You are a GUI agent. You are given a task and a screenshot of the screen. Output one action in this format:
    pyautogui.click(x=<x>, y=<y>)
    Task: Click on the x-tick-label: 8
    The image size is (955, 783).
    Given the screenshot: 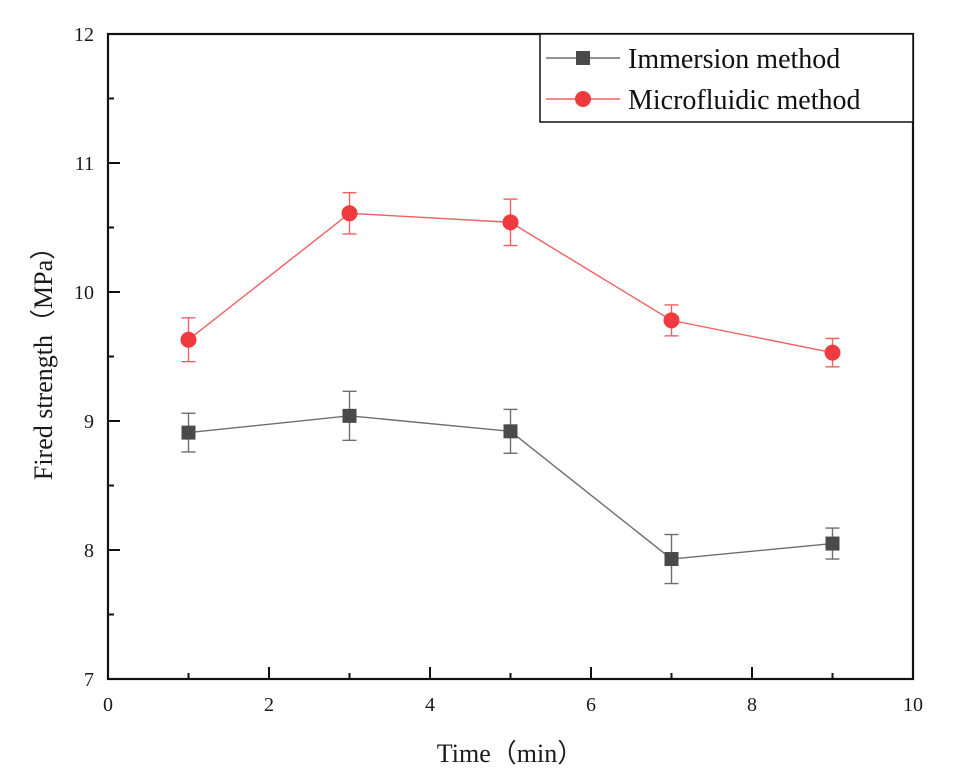 What is the action you would take?
    pyautogui.click(x=752, y=705)
    